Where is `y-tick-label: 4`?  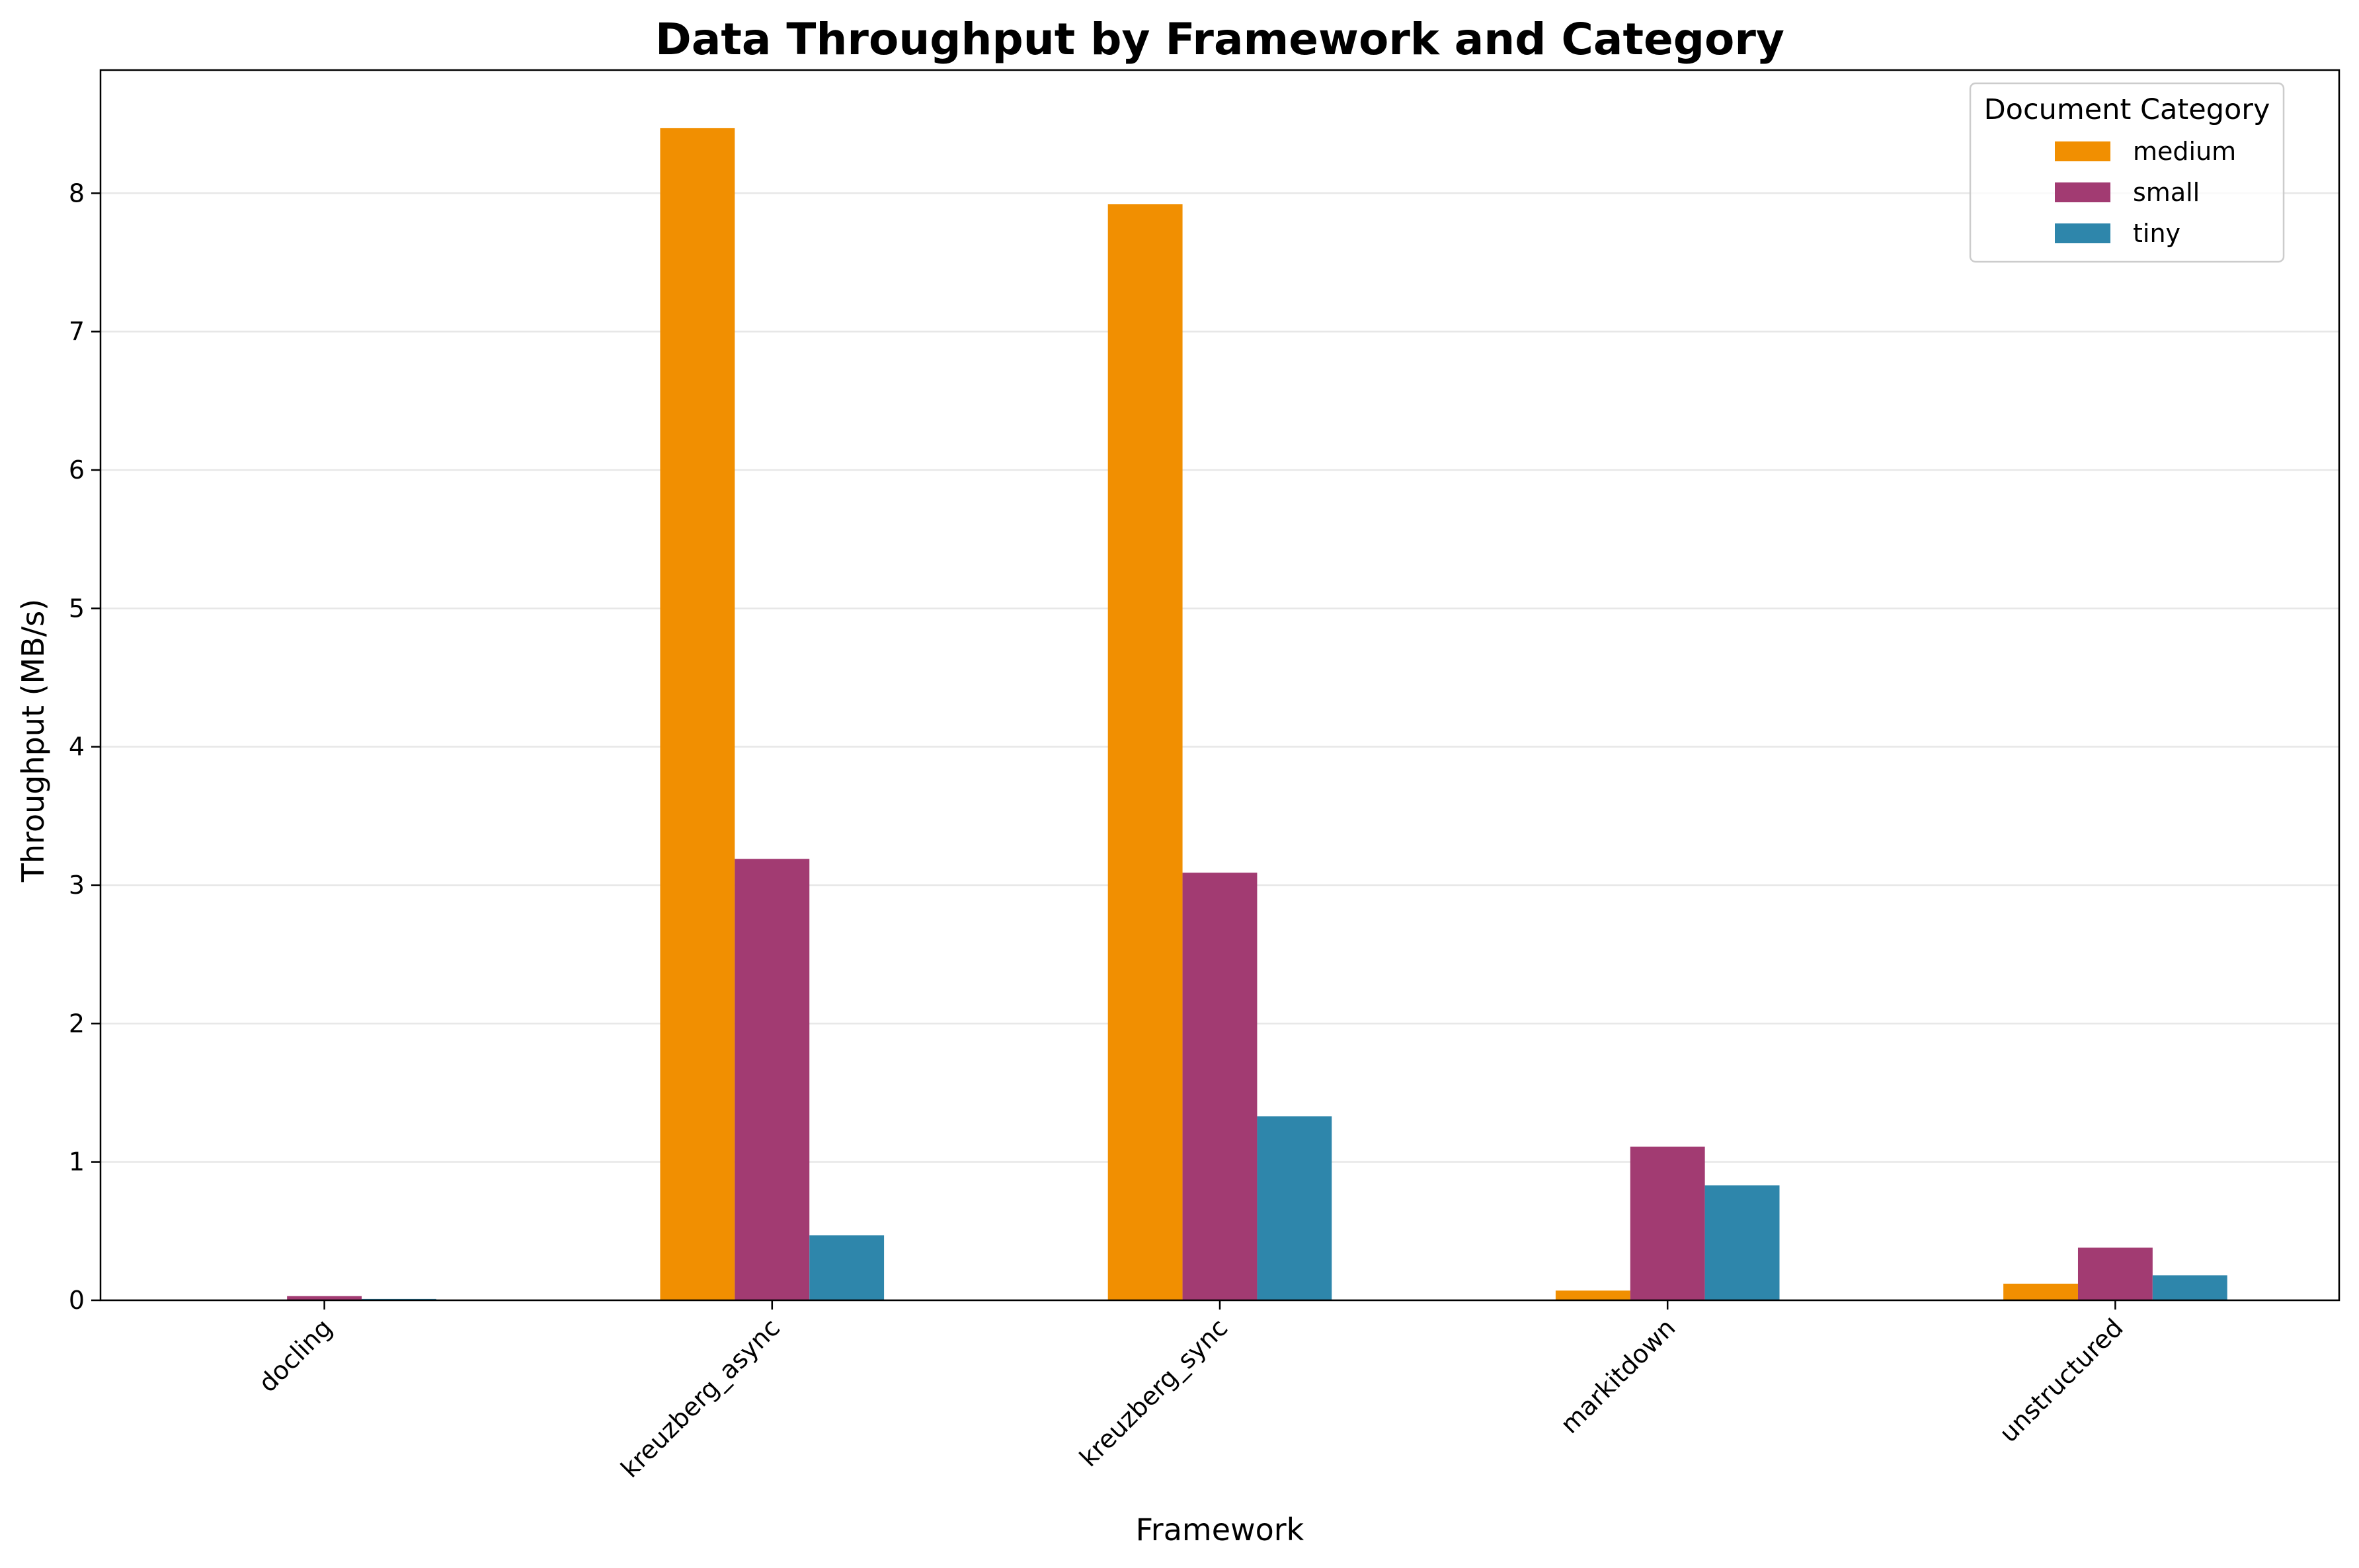 y-tick-label: 4 is located at coordinates (77, 747).